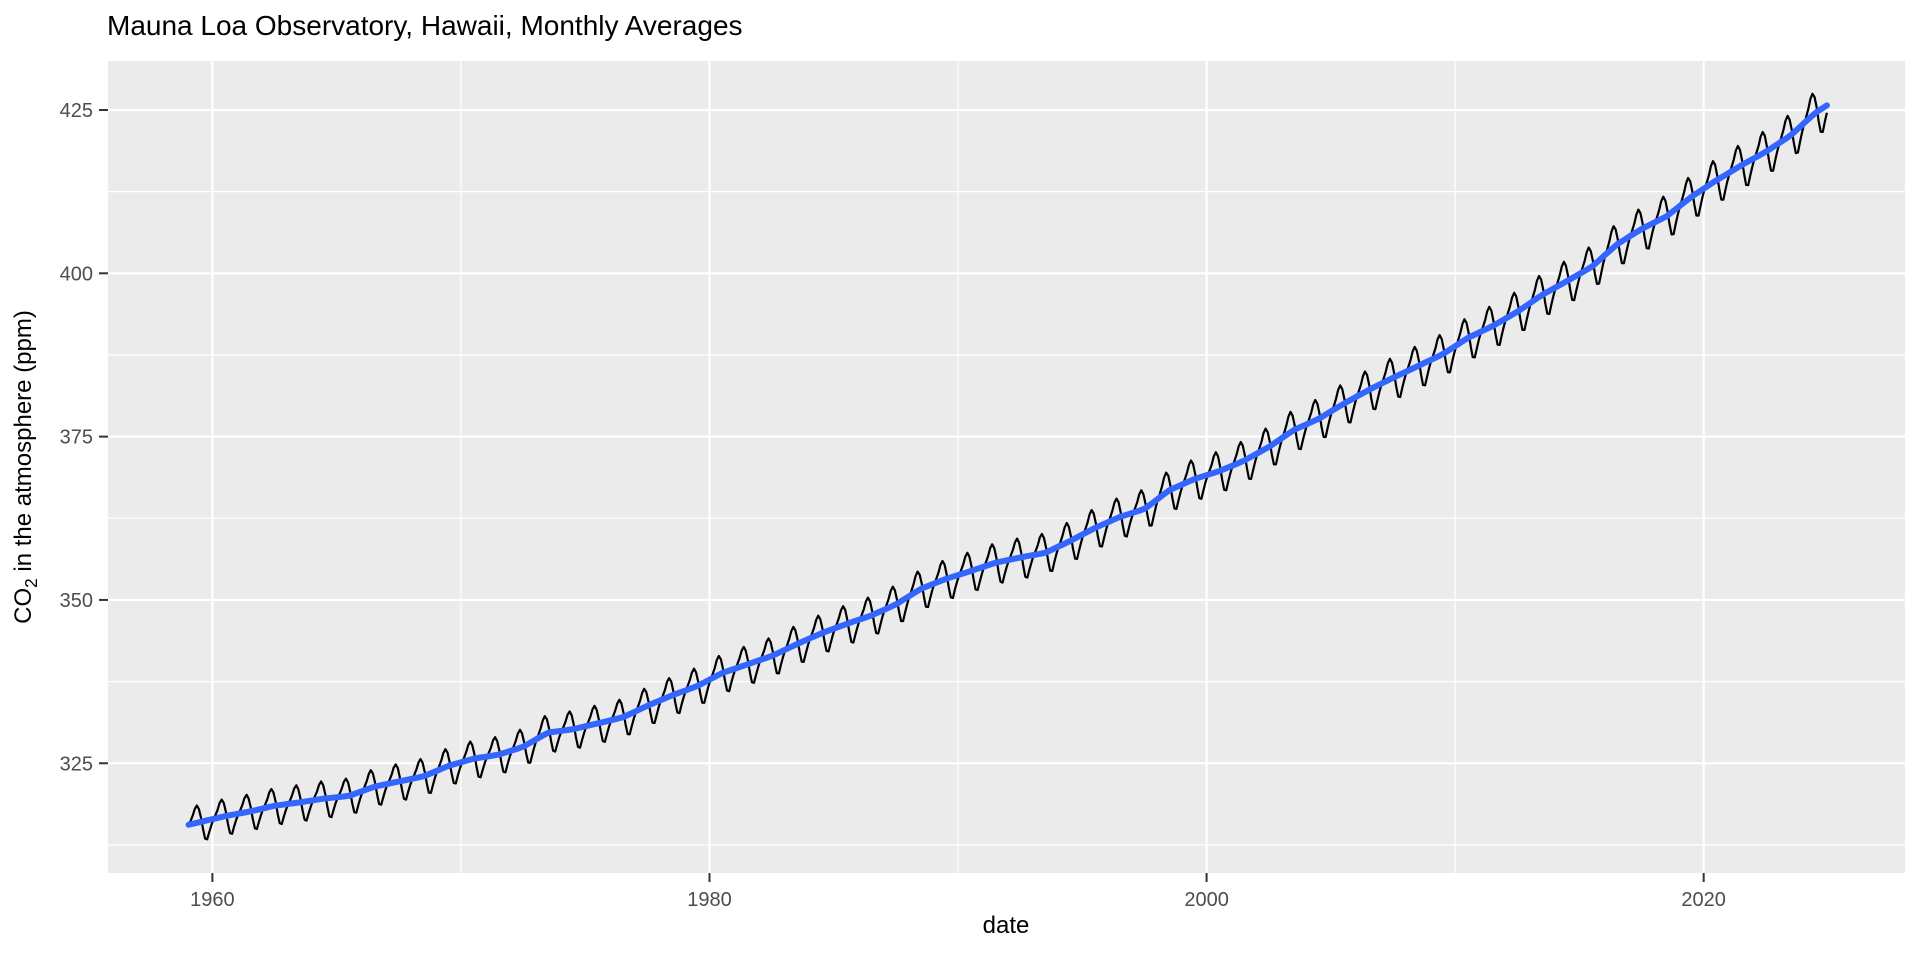 The width and height of the screenshot is (1920, 960). Describe the element at coordinates (76, 601) in the screenshot. I see `y-tick-label: 350` at that location.